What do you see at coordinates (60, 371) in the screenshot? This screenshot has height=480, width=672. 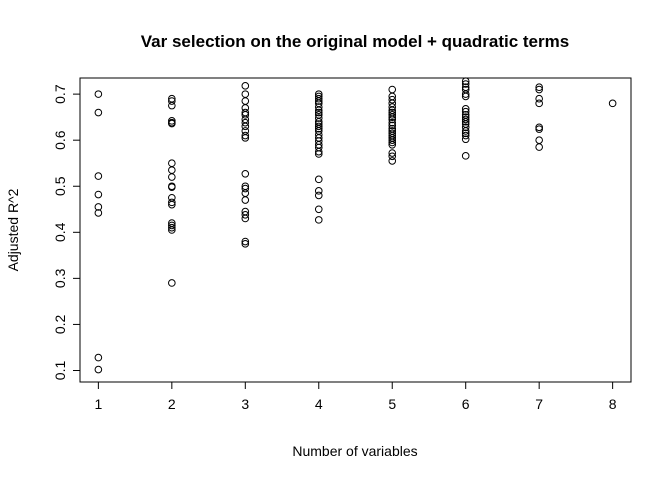 I see `y-tick-label: 0.1` at bounding box center [60, 371].